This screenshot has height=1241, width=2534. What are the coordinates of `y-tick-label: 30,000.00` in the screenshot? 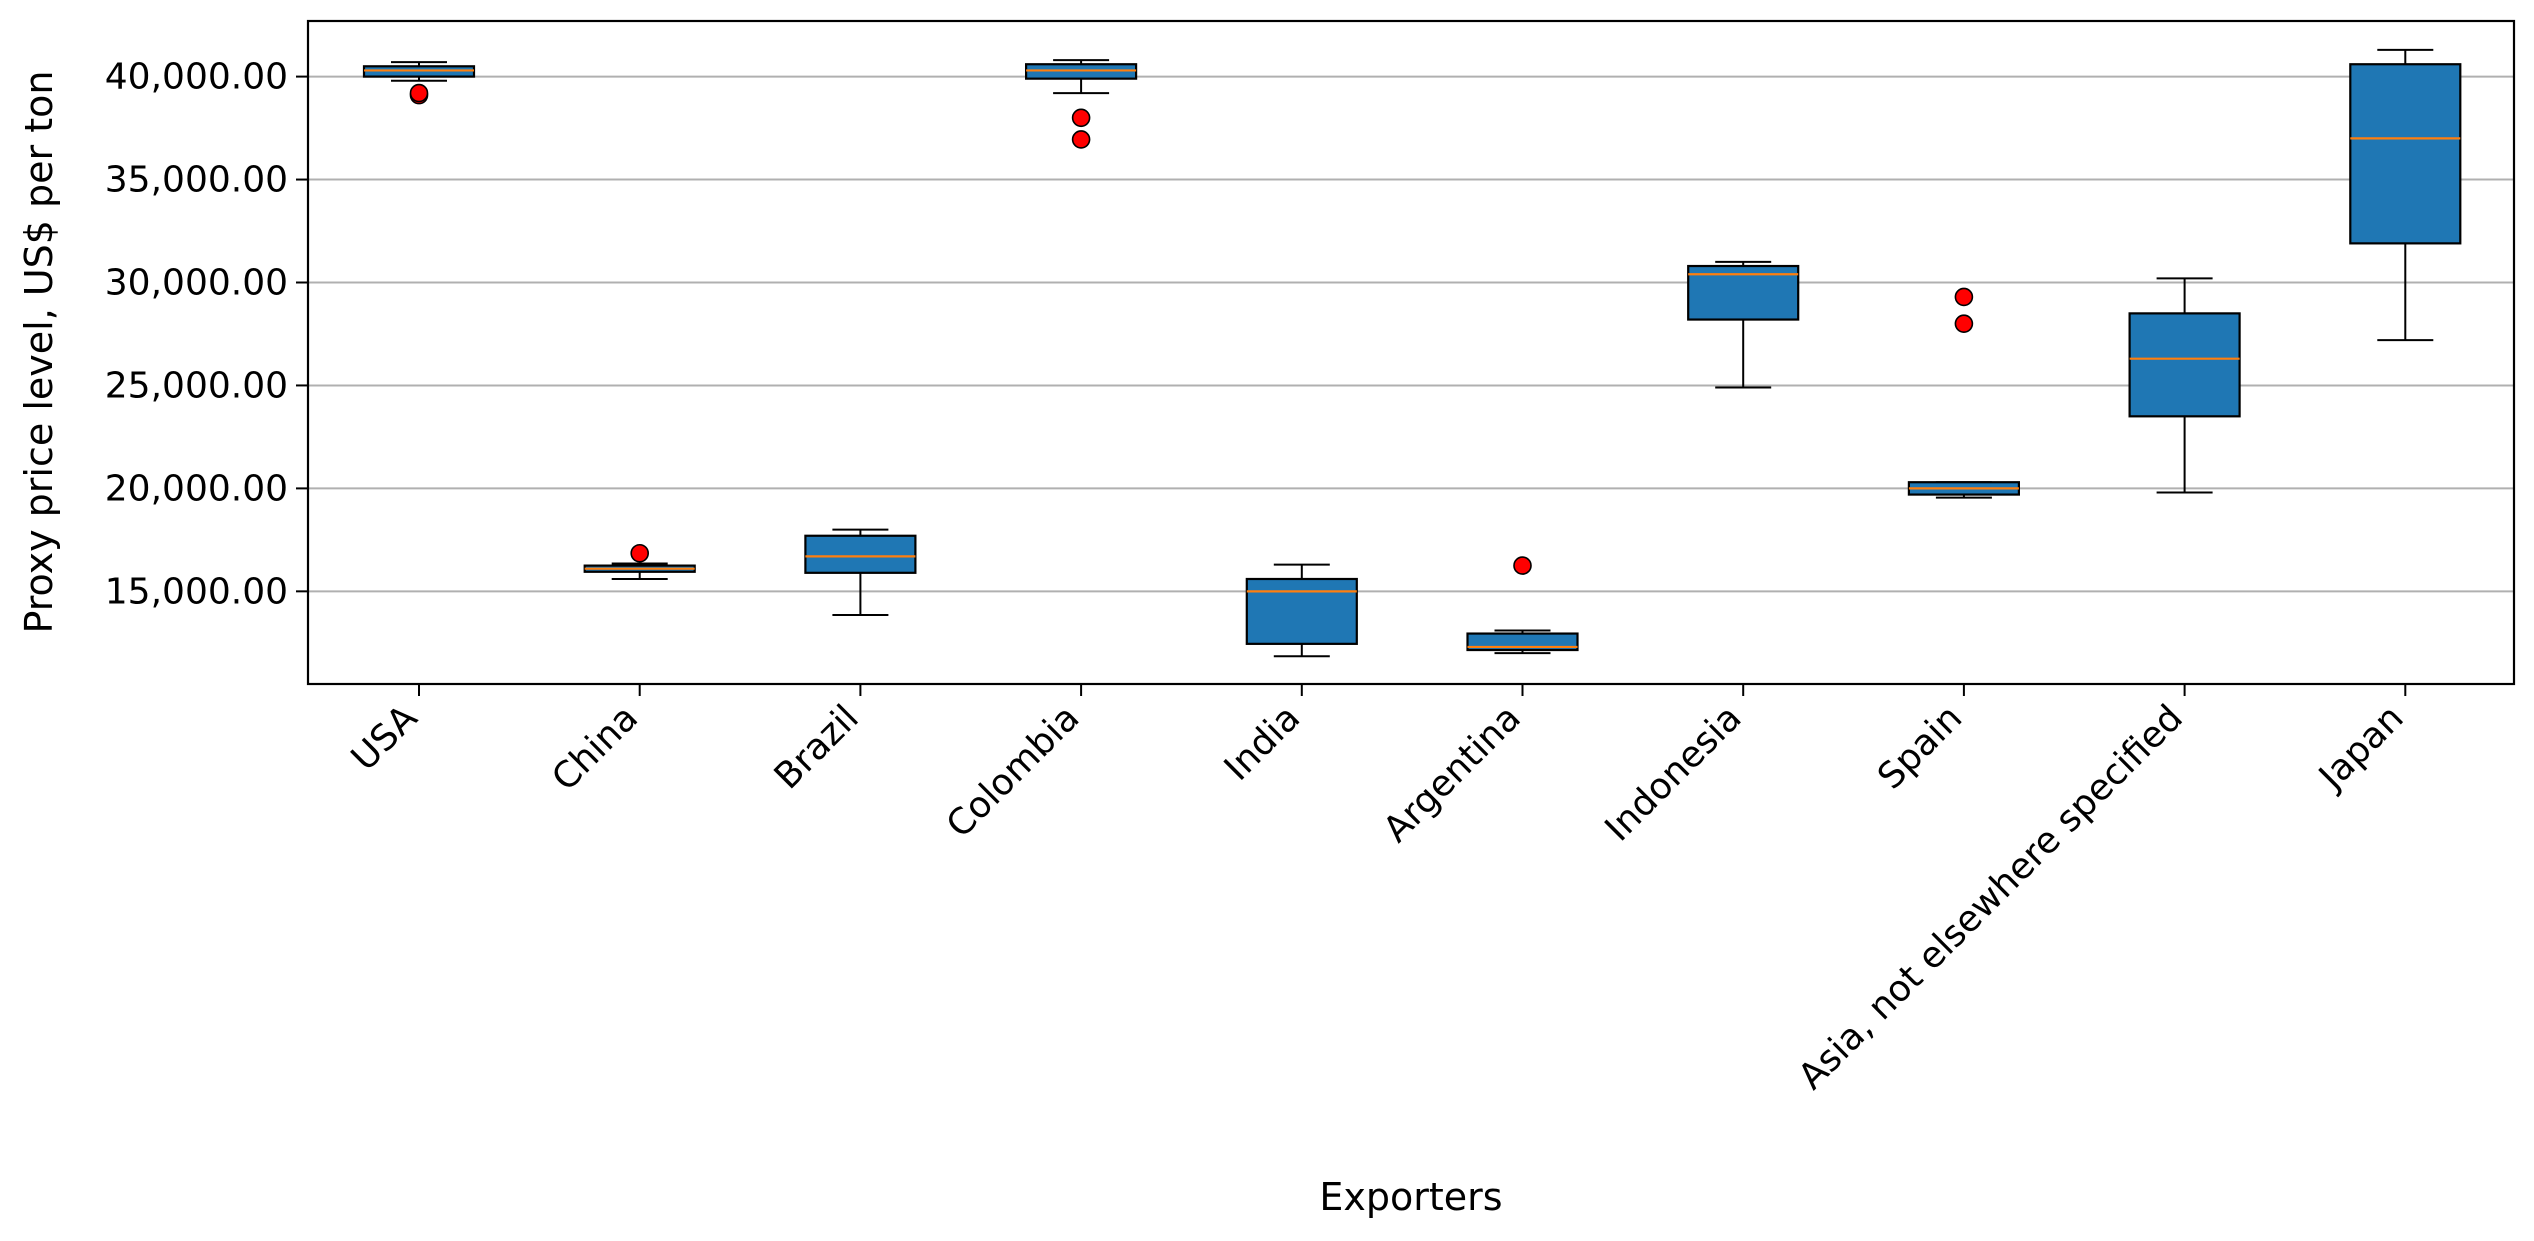 It's located at (196, 282).